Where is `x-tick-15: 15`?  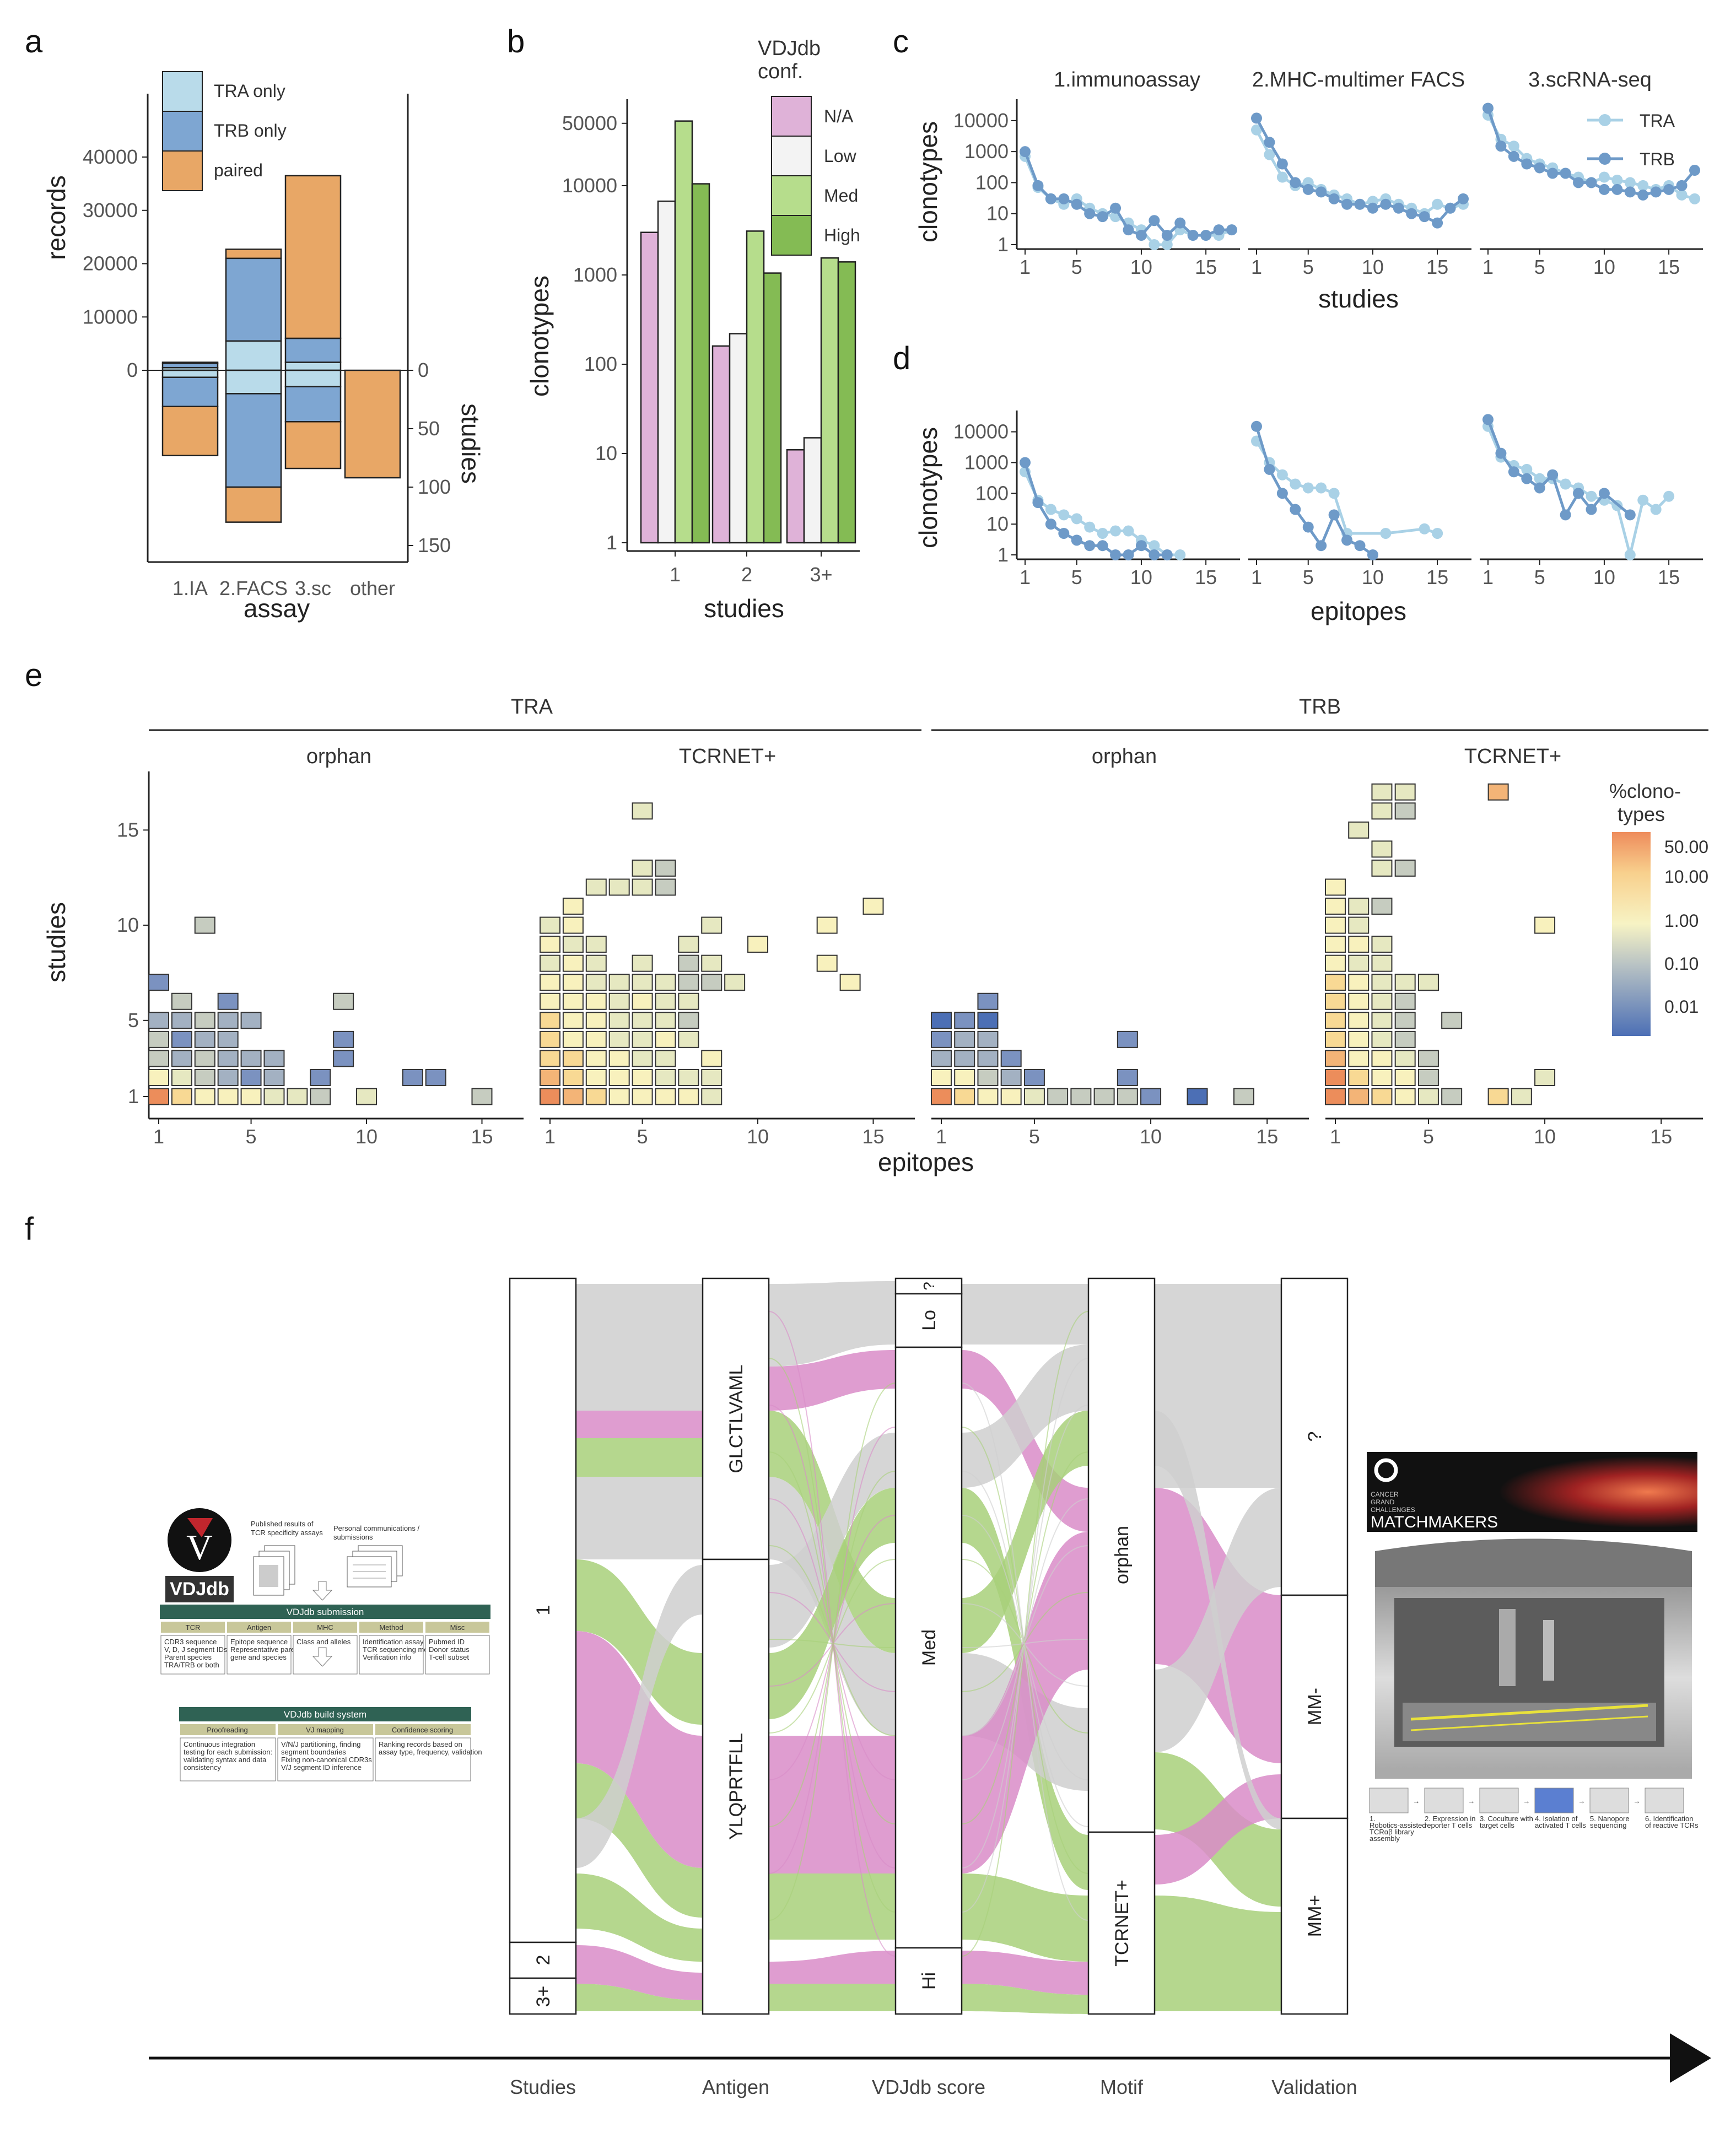 x-tick-15: 15 is located at coordinates (1437, 577).